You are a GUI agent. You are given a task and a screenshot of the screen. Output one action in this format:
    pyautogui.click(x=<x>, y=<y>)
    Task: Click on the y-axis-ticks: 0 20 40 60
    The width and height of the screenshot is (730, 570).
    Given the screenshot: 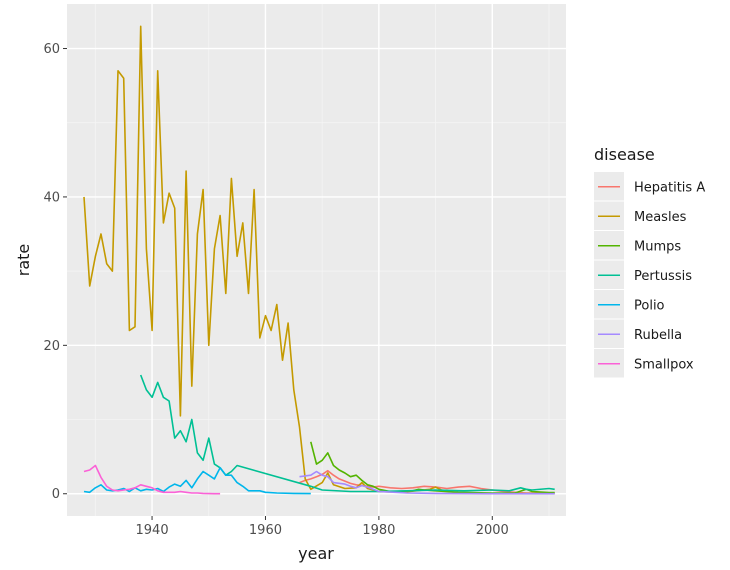 What is the action you would take?
    pyautogui.click(x=55, y=272)
    